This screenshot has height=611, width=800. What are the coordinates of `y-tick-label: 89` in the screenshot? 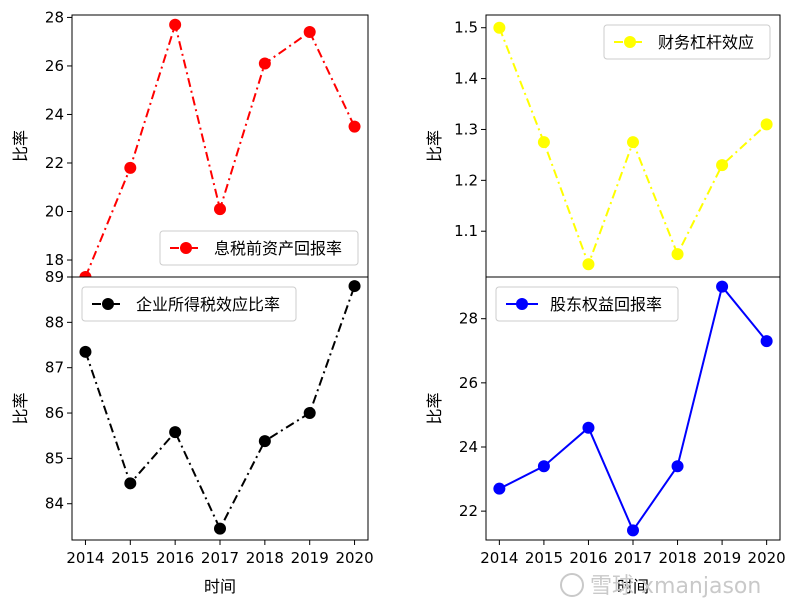 It's located at (54, 277).